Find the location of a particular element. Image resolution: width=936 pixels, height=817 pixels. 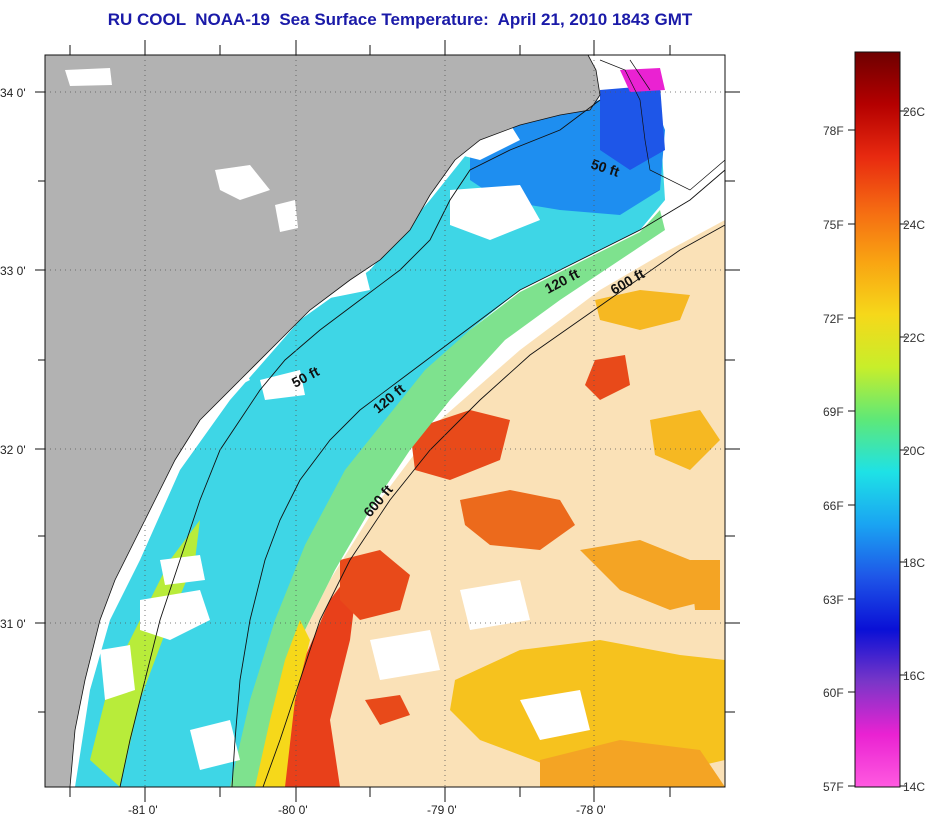

inland-cloud-patches is located at coordinates (181, 150).